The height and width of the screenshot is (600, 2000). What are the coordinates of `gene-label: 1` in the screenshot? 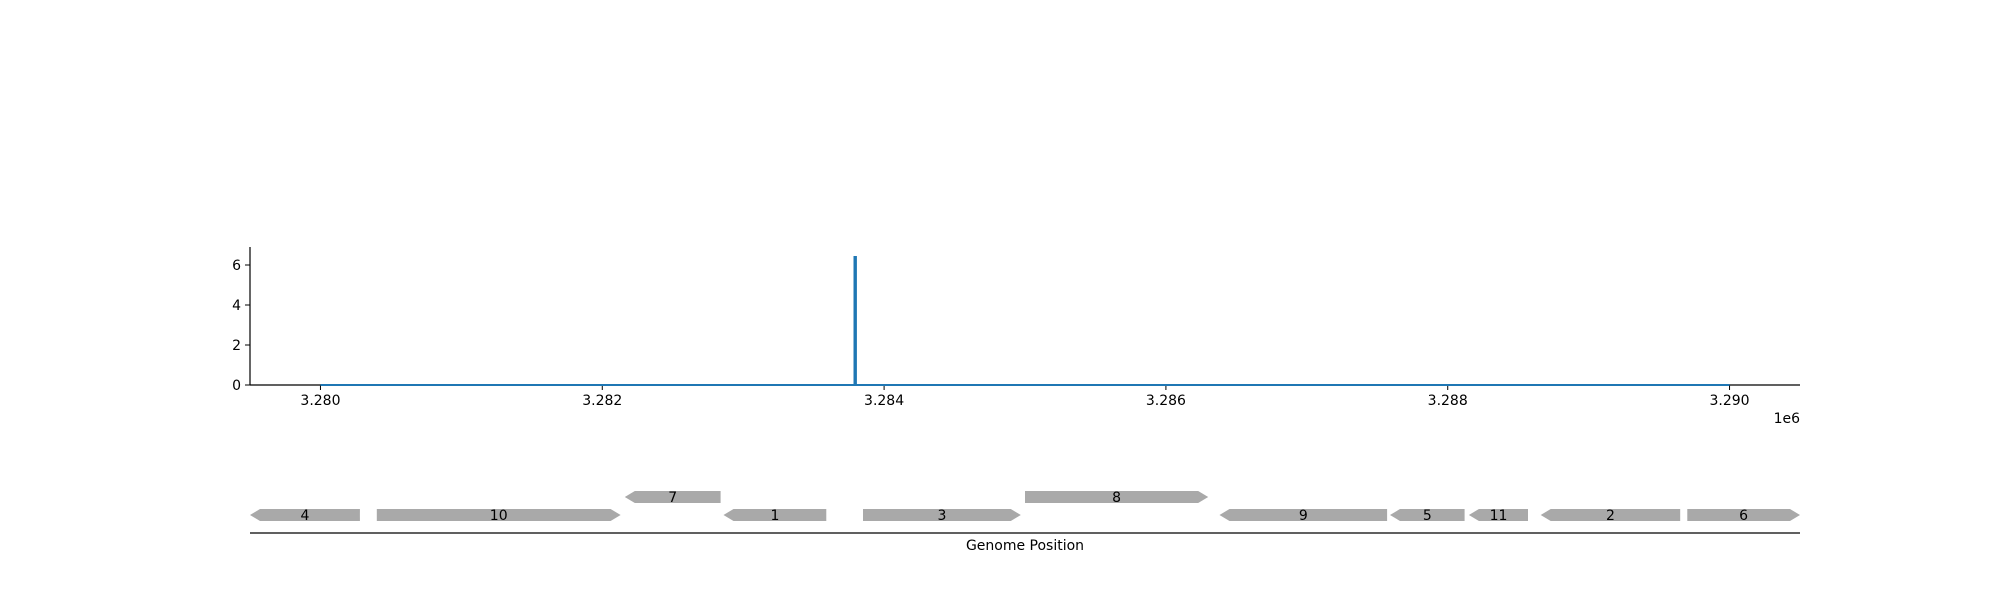 It's located at (774, 516).